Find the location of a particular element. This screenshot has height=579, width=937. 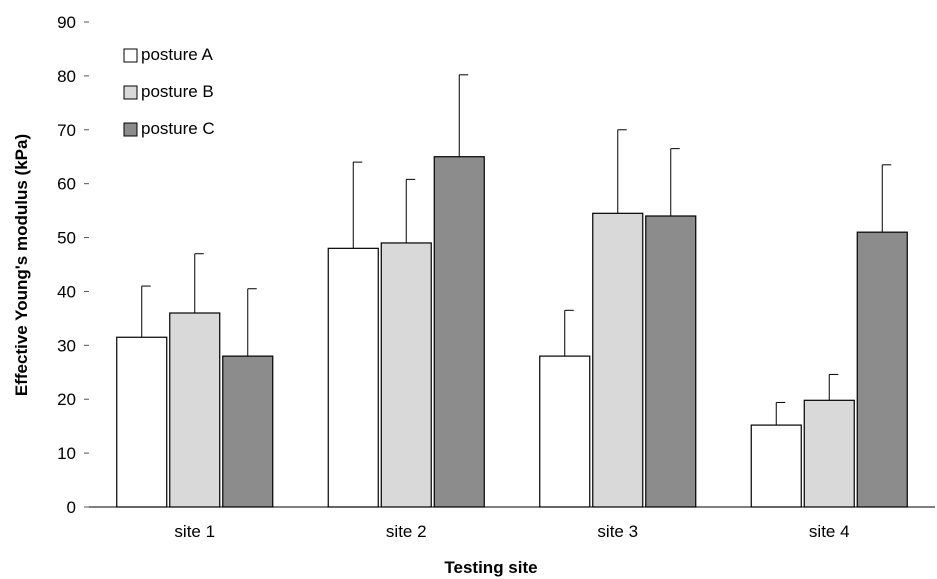

y-axis-title: Effective Young's modulus (kPa) is located at coordinates (21, 265).